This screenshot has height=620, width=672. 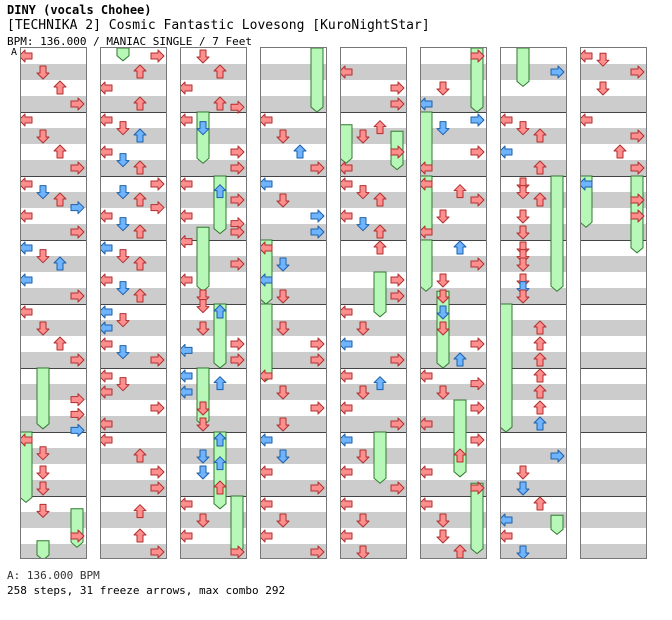 I want to click on song-artist: DINY (vocals Chohee), so click(x=79, y=10).